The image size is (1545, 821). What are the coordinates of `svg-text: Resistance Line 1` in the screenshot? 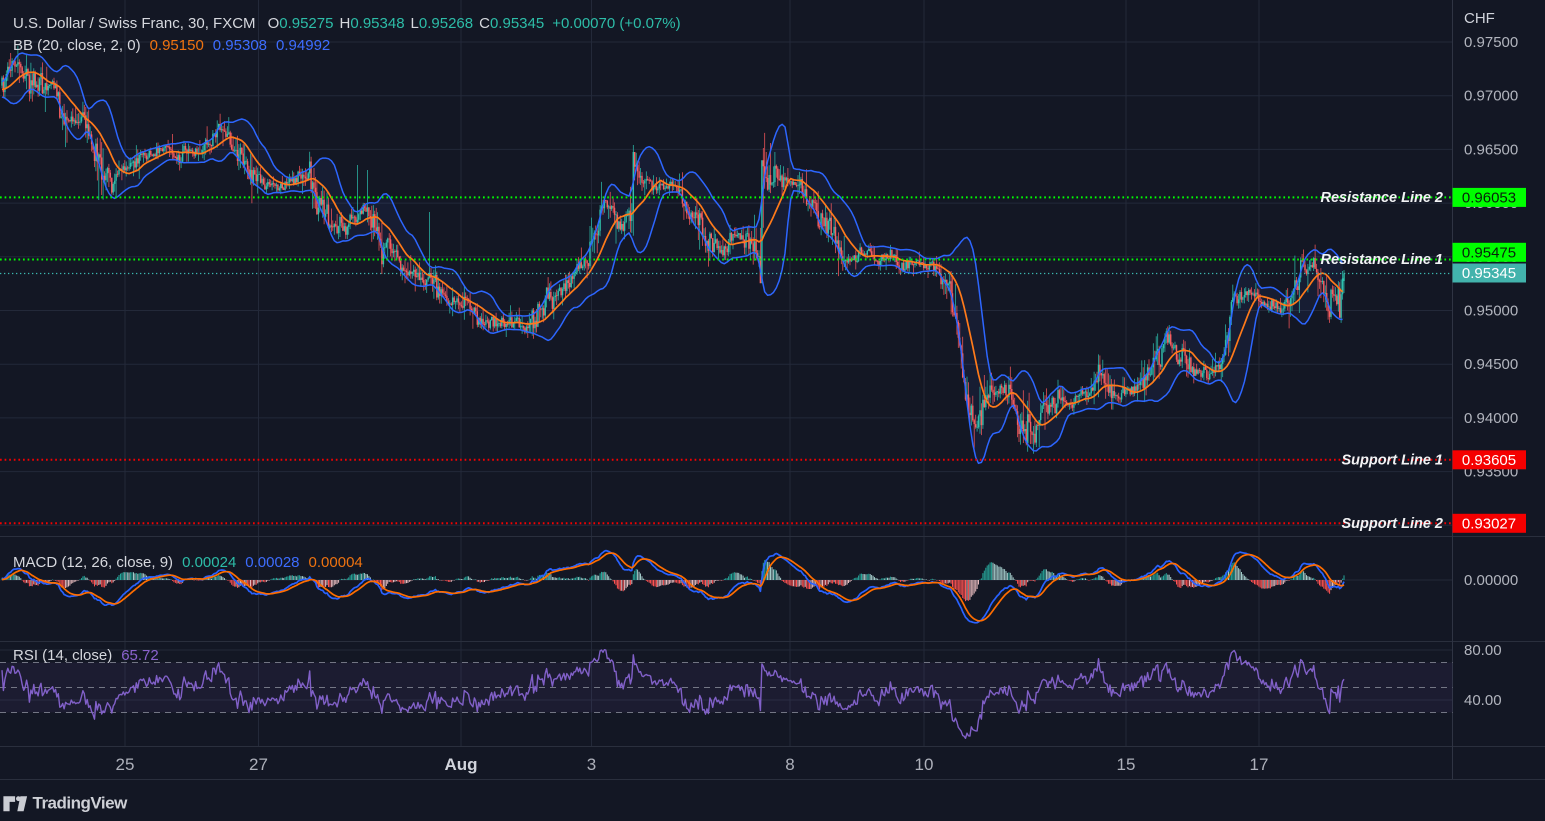 It's located at (1382, 260).